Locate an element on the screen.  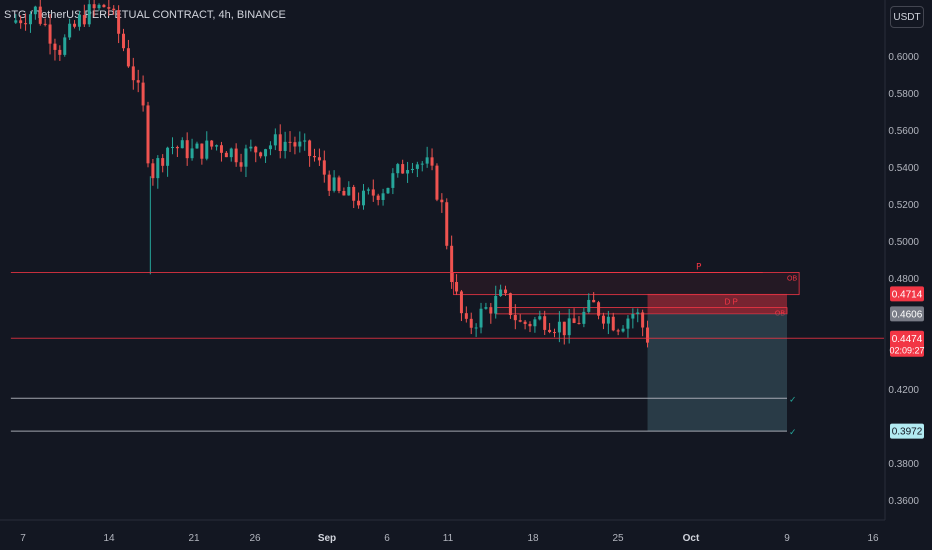
level-label: P is located at coordinates (699, 267).